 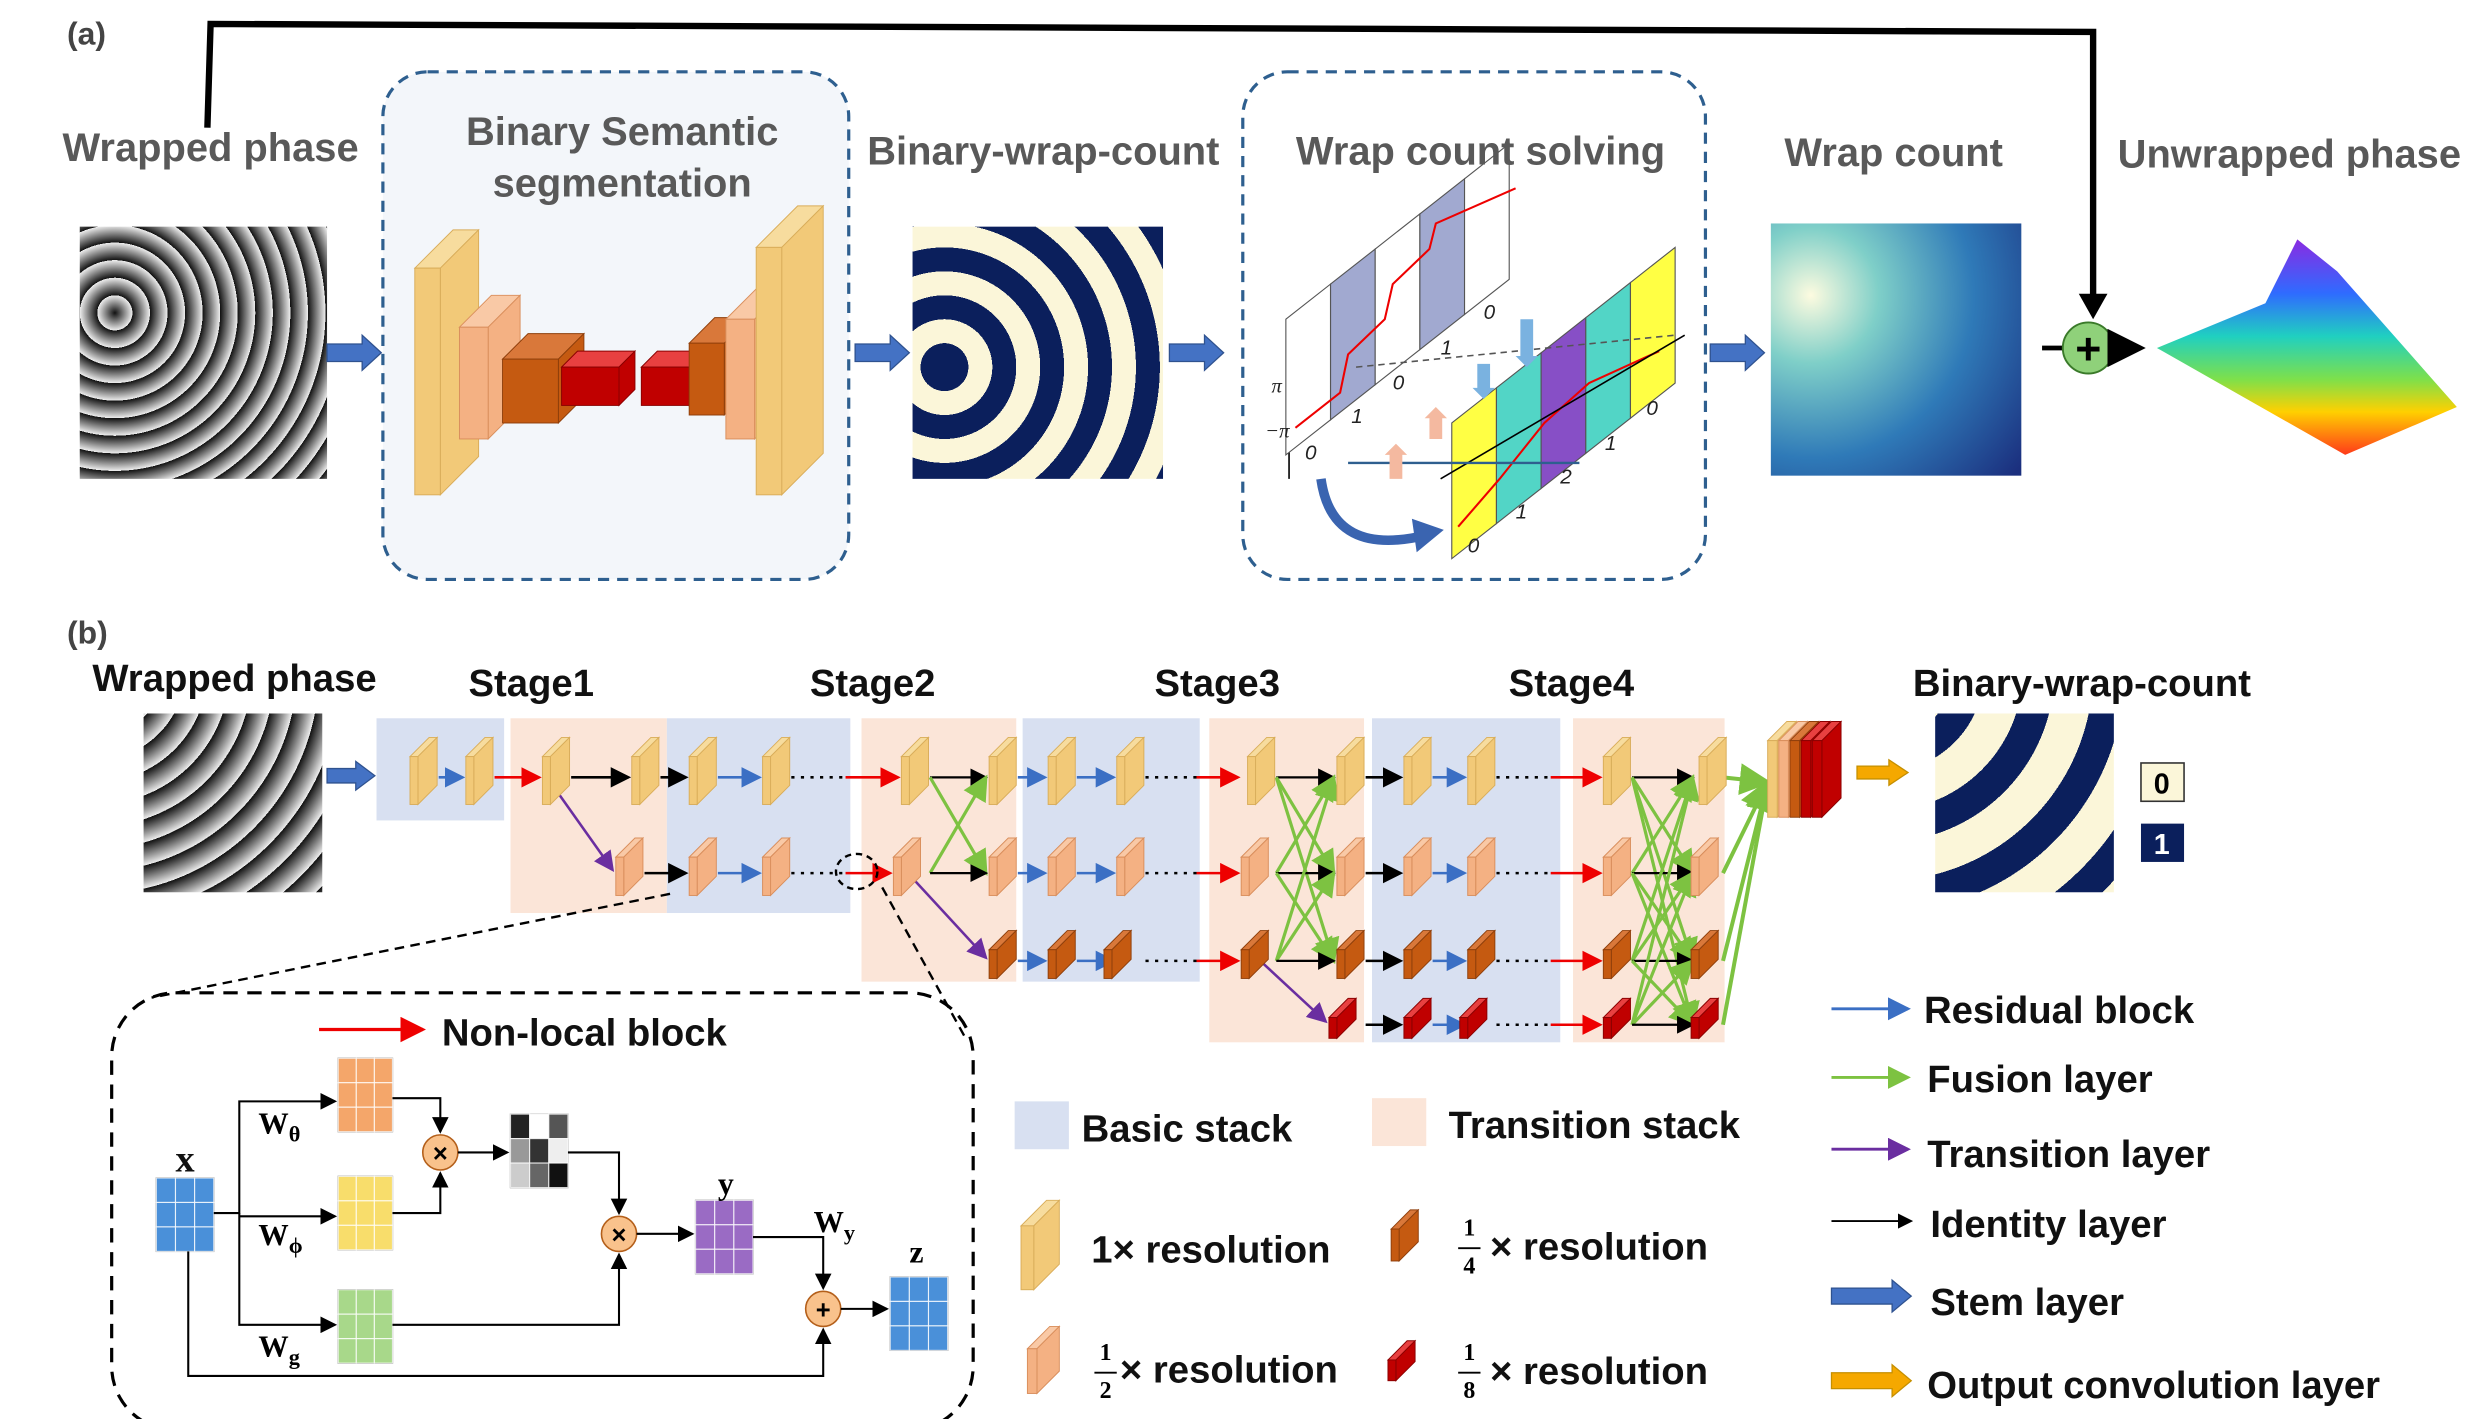 I want to click on class-swatch, so click(x=2162, y=842).